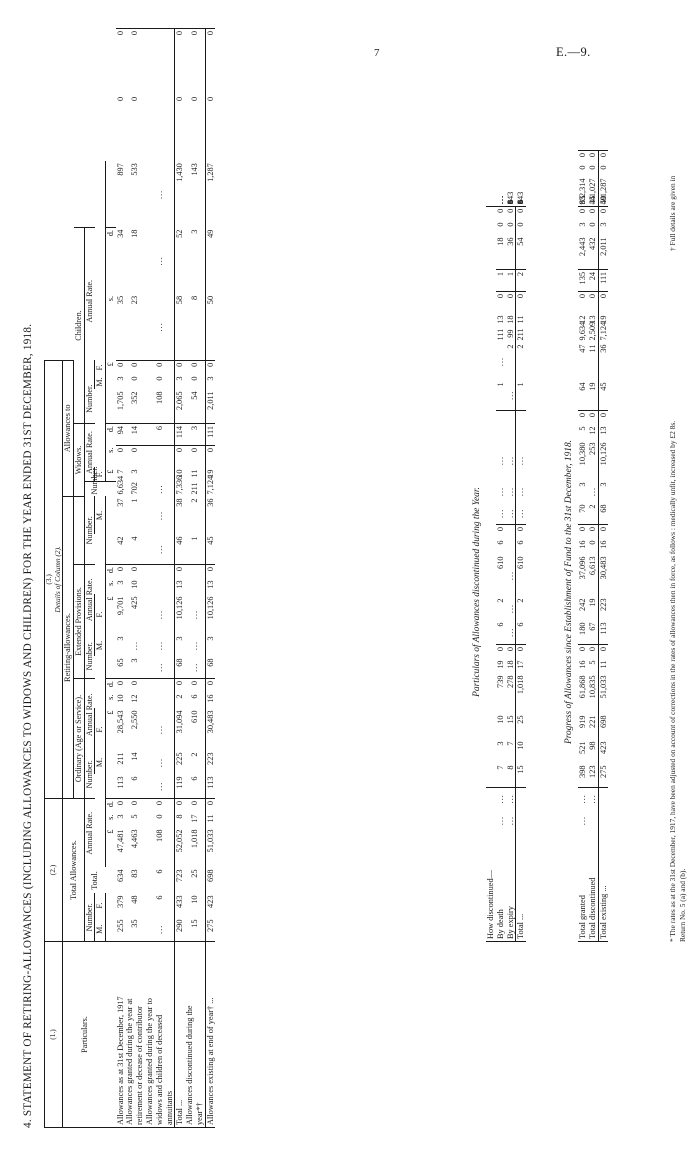 This screenshot has height=1156, width=700. I want to click on ordinary-pence, so click(510, 531).